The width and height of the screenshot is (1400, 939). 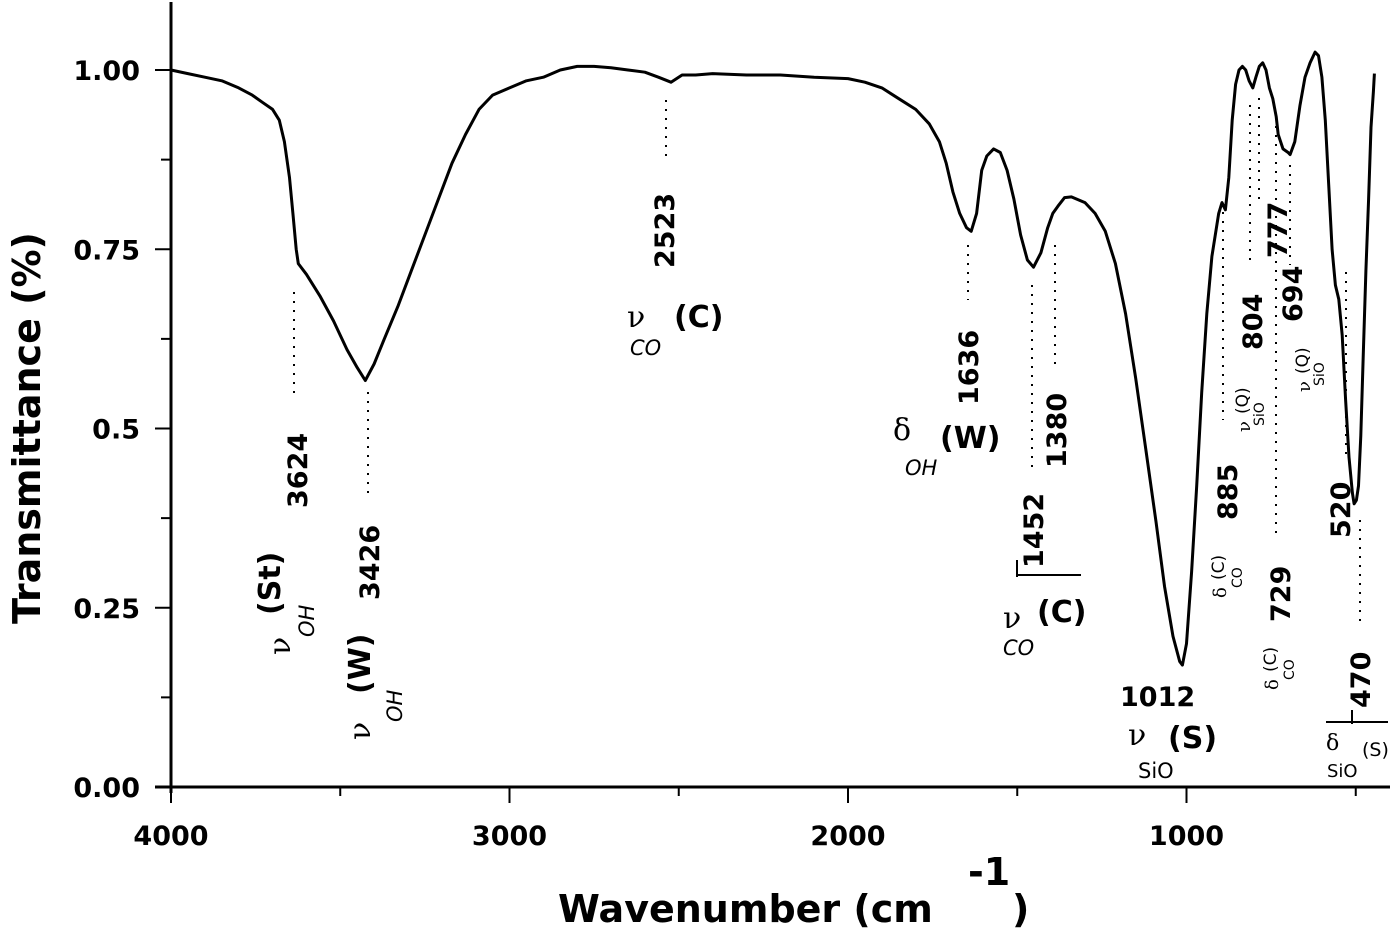 I want to click on peak-label-470: 470, so click(x=1361, y=680).